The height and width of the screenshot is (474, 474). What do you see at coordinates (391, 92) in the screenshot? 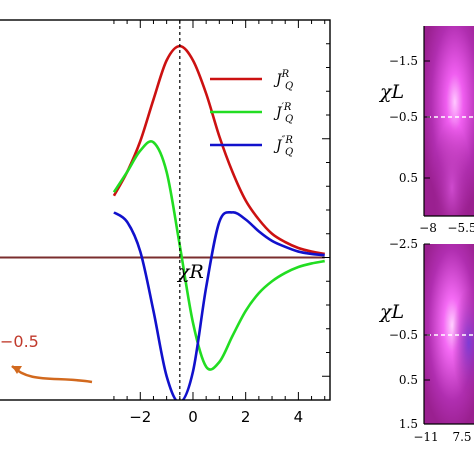
I see `heatmap-top-ylabel: χL` at bounding box center [391, 92].